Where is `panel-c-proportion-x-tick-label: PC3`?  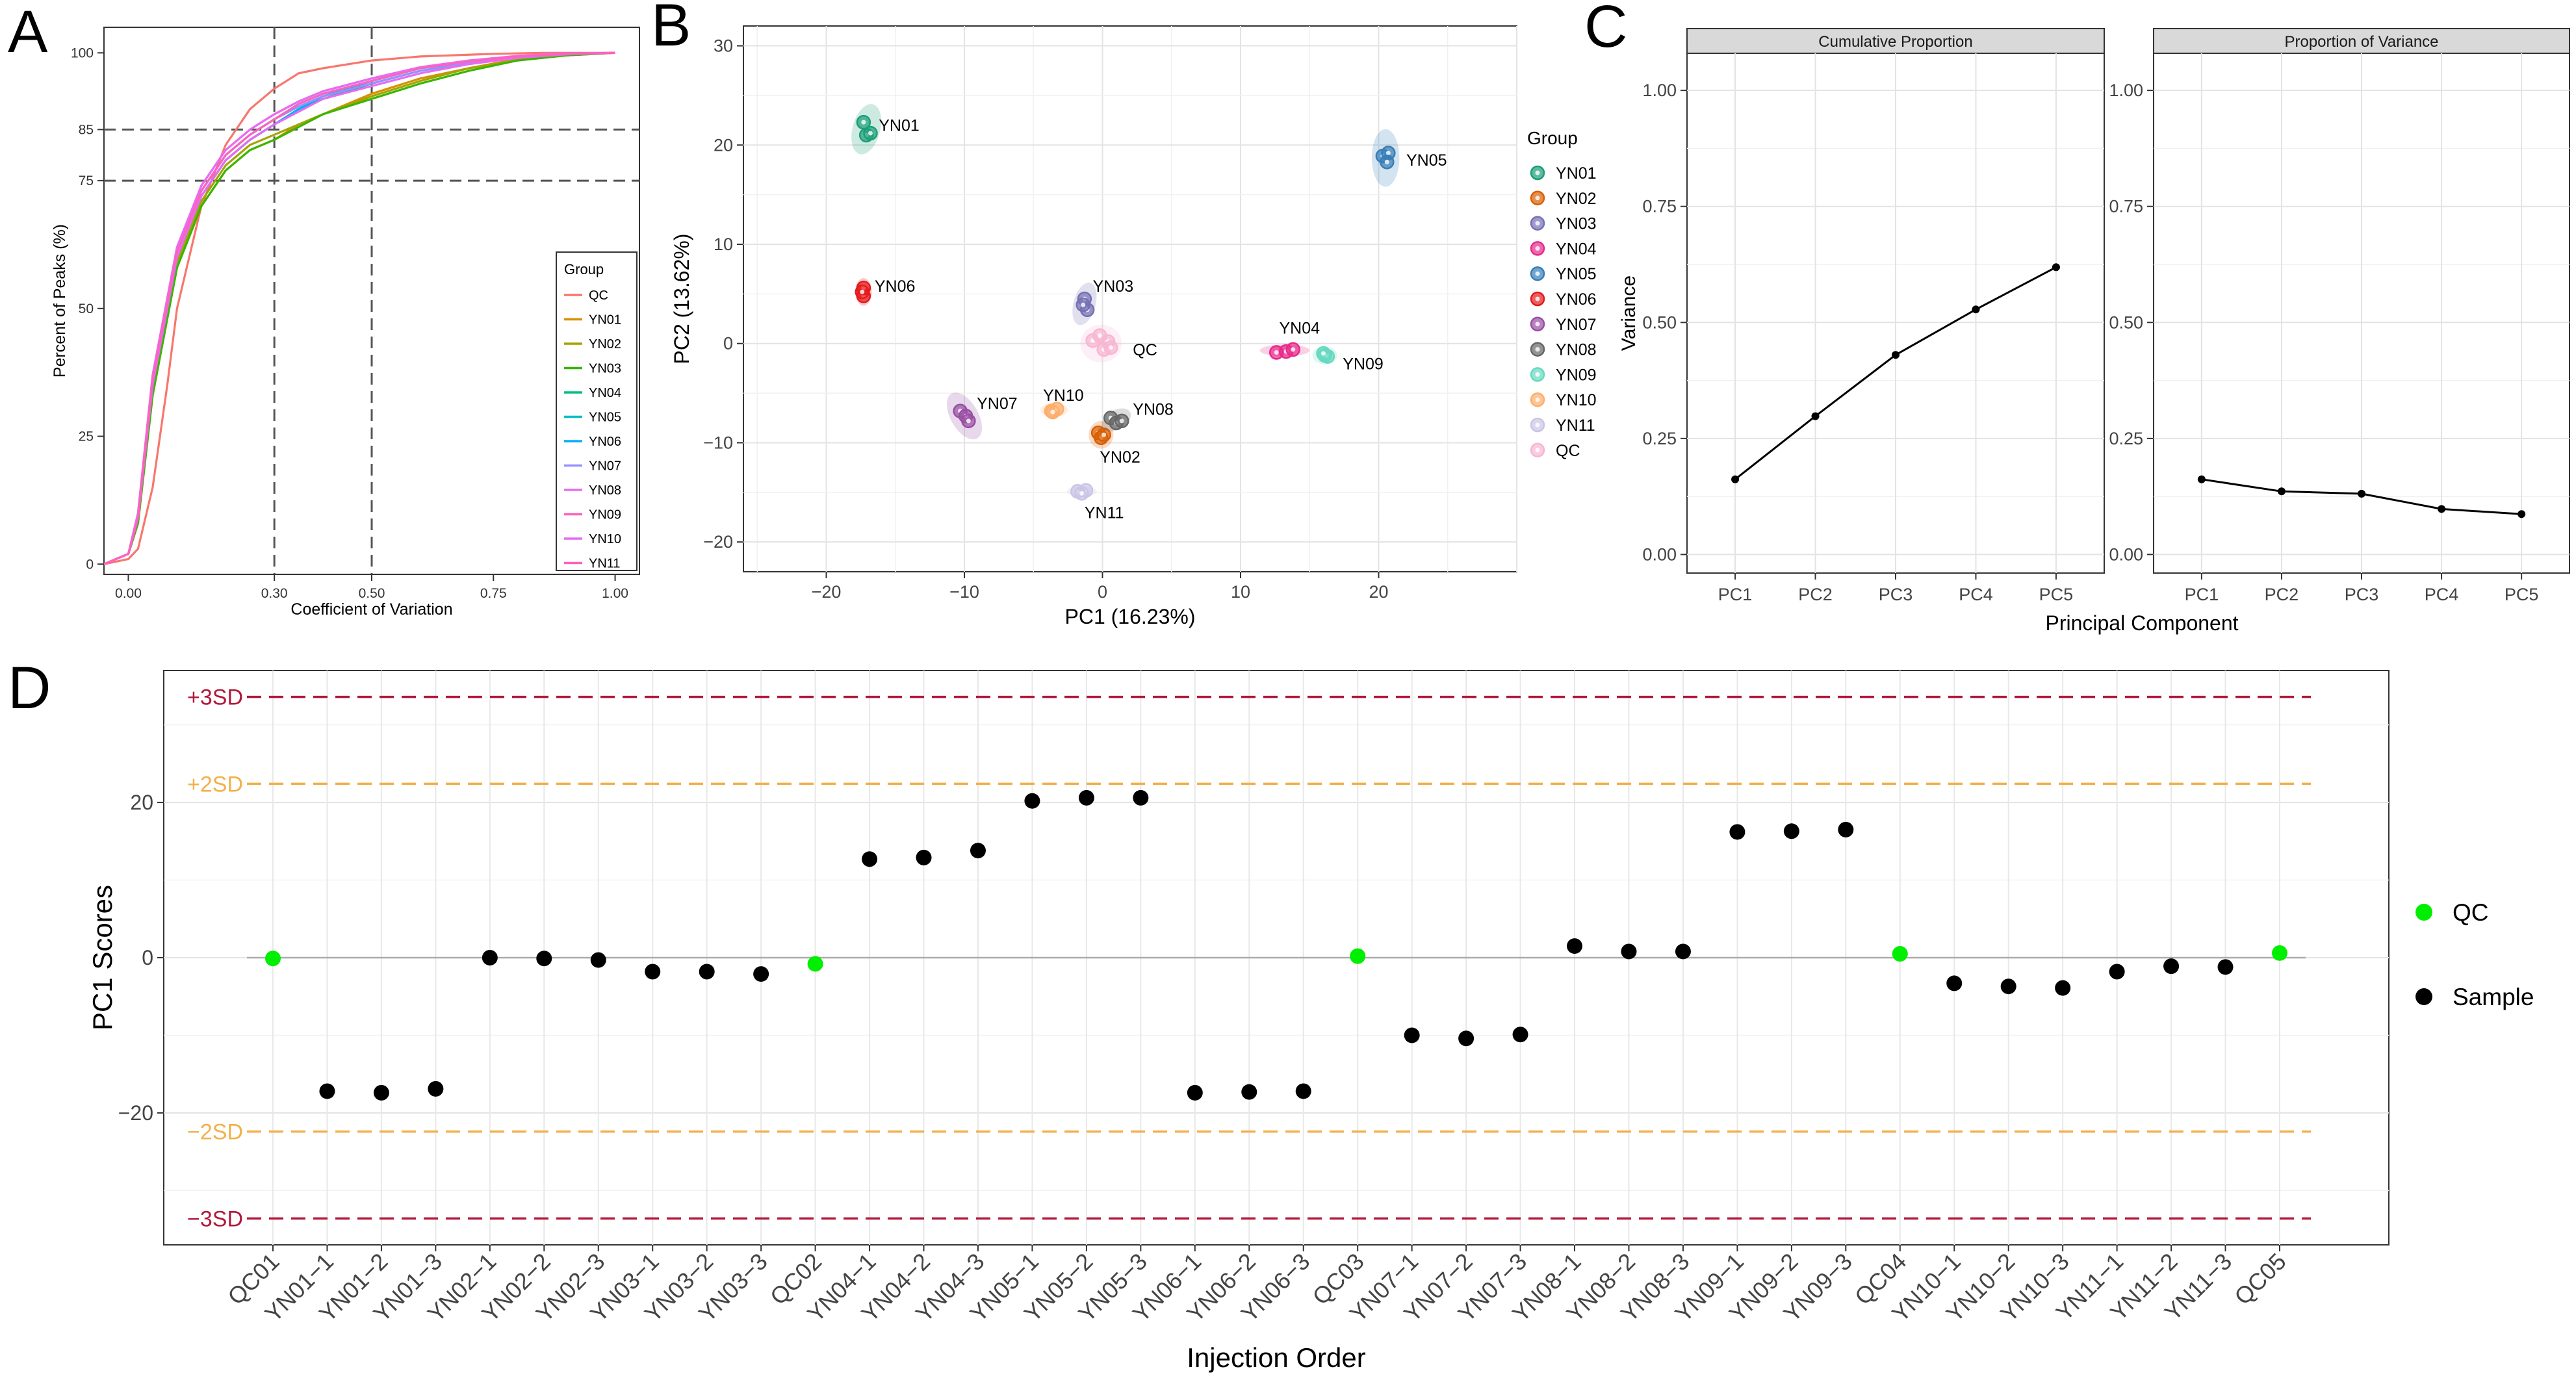 panel-c-proportion-x-tick-label: PC3 is located at coordinates (2362, 594).